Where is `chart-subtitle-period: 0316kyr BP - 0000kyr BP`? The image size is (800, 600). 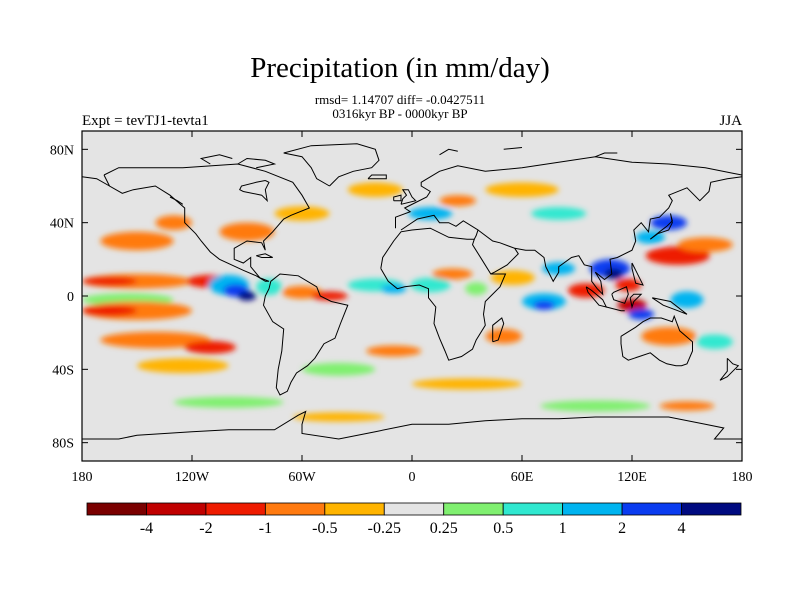 chart-subtitle-period: 0316kyr BP - 0000kyr BP is located at coordinates (400, 113).